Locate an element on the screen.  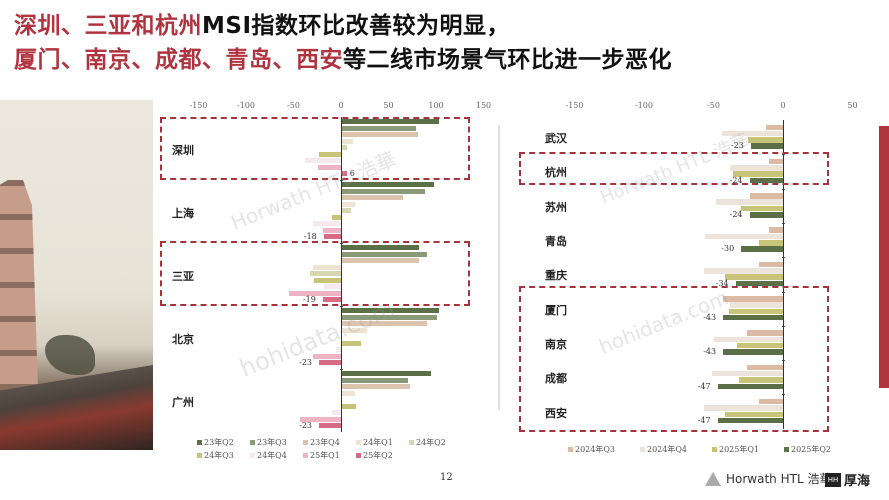
category-label: 上海 is located at coordinates (183, 213).